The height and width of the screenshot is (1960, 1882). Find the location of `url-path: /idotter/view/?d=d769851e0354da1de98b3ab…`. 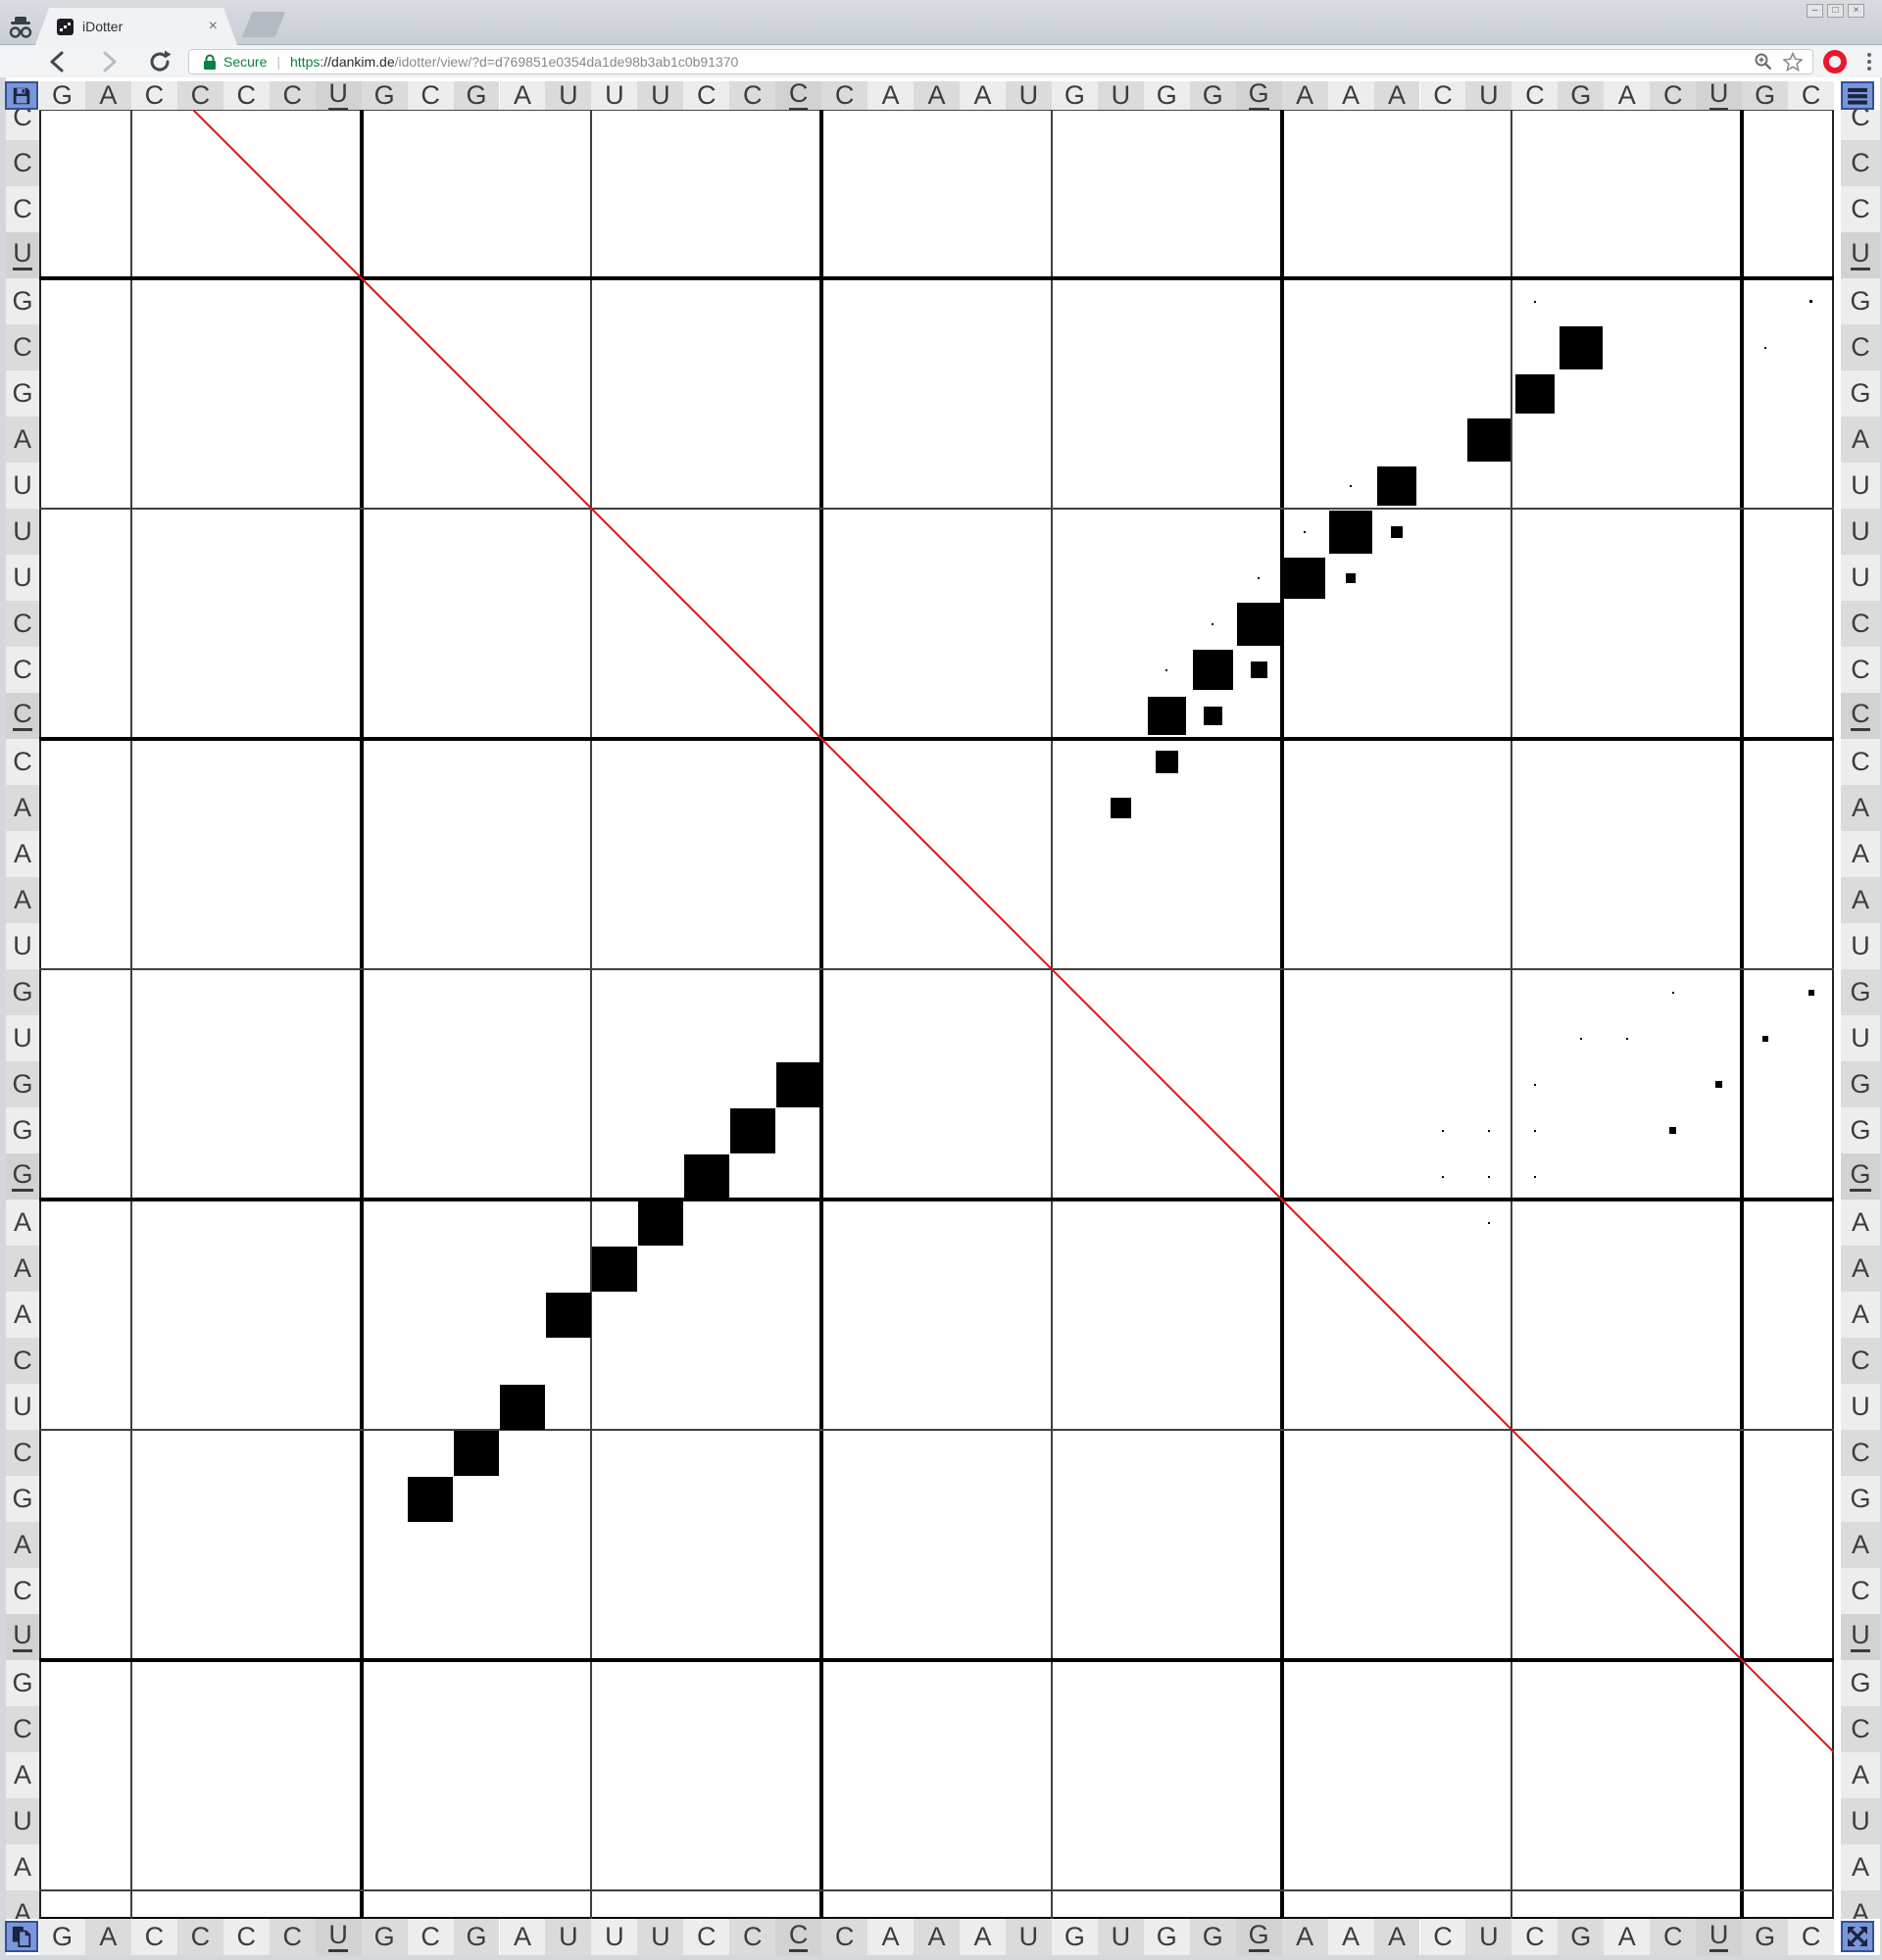

url-path: /idotter/view/?d=d769851e0354da1de98b3ab… is located at coordinates (566, 62).